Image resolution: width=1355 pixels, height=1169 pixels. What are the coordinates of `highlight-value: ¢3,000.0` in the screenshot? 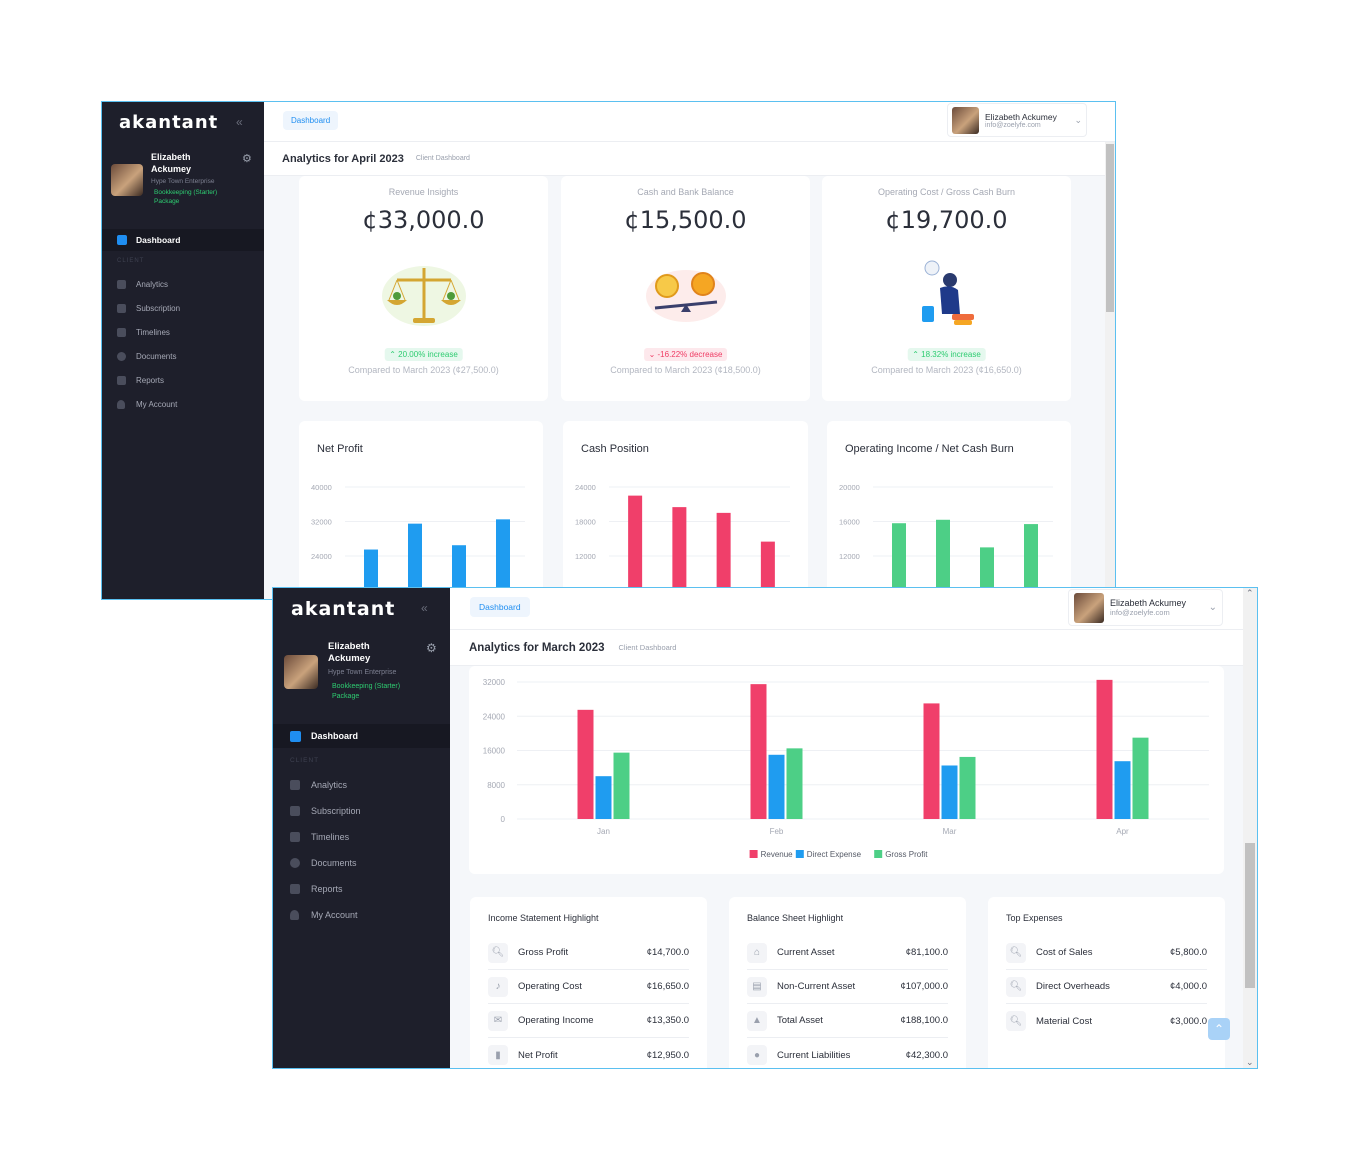 It's located at (1188, 1021).